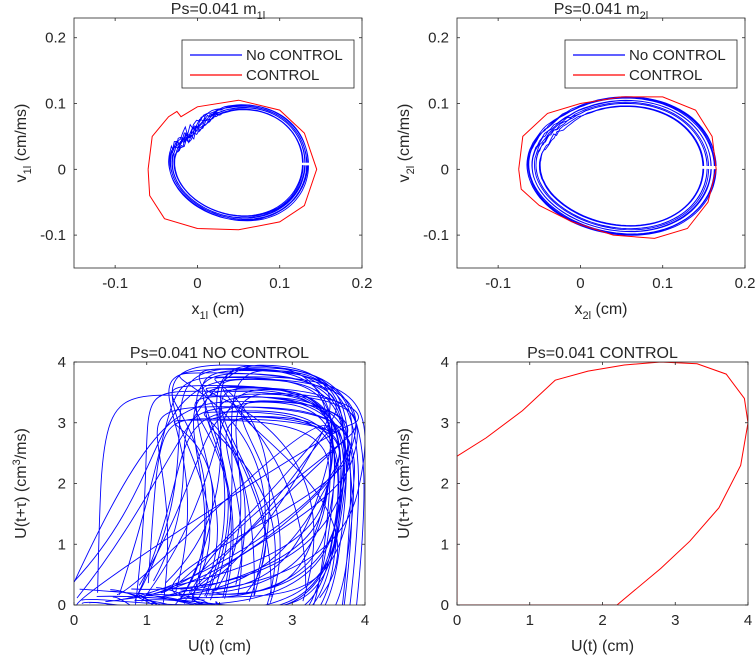  I want to click on chart-title: Ps=0.041 m2l, so click(601, 11).